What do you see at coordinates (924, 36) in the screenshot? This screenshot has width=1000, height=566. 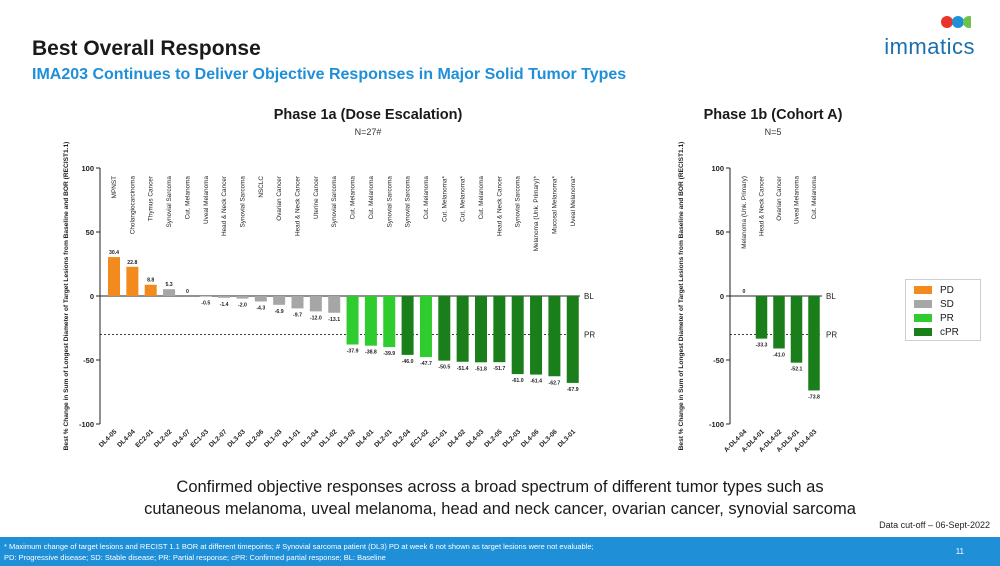 I see `immatics-logo: immatics` at bounding box center [924, 36].